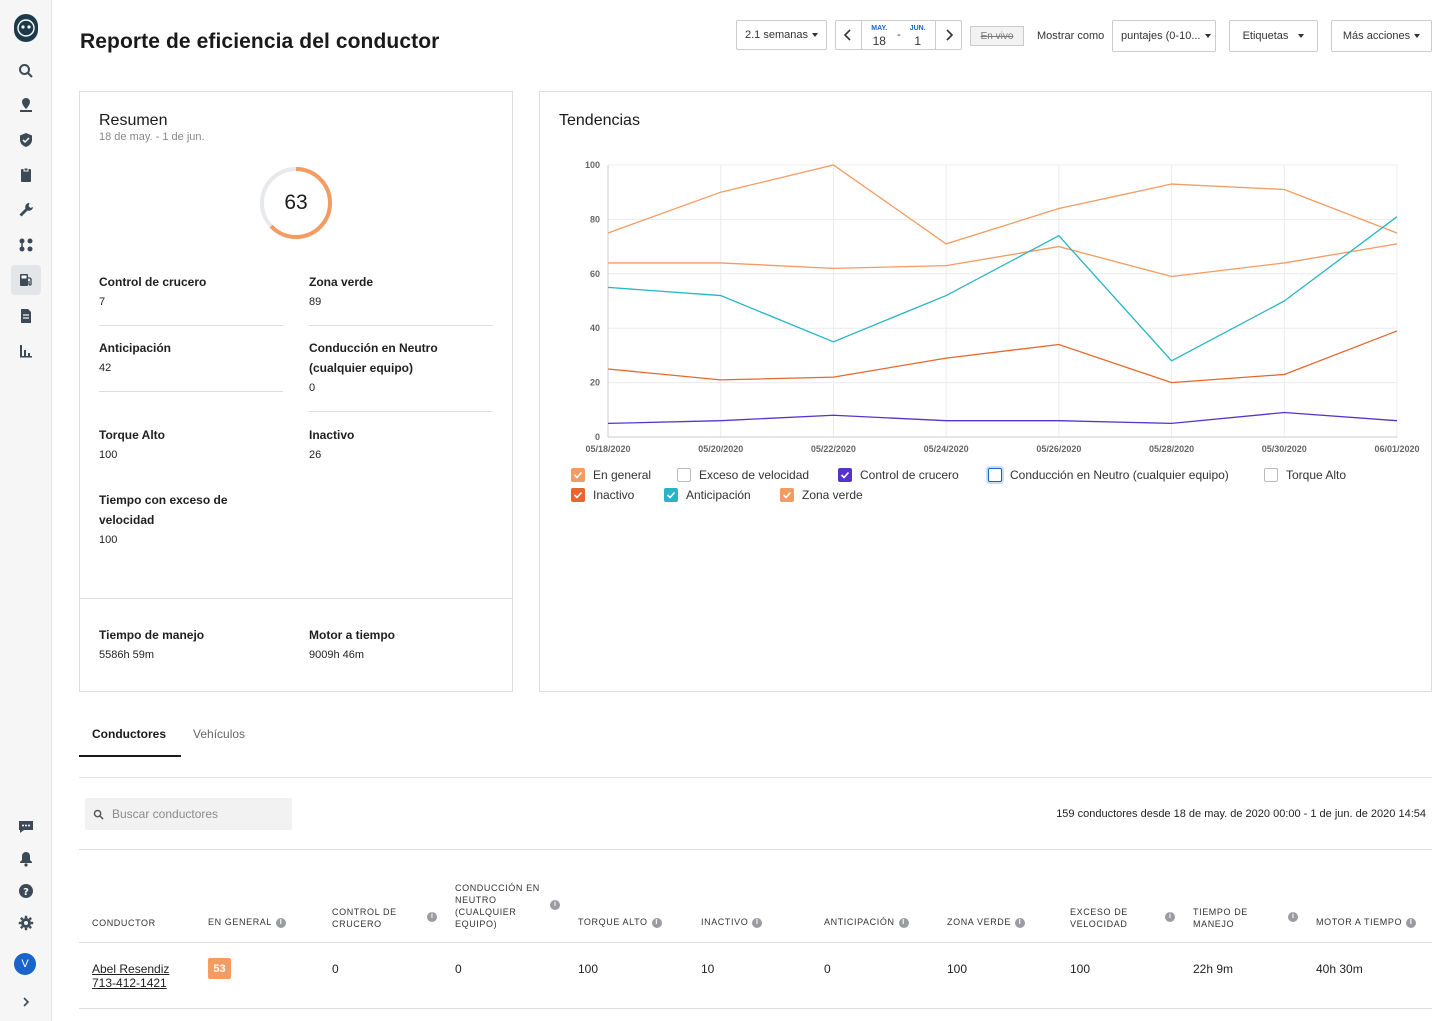 This screenshot has width=1455, height=1021. What do you see at coordinates (1366, 922) in the screenshot?
I see `col-header-engine-time: Motor a tiempo i` at bounding box center [1366, 922].